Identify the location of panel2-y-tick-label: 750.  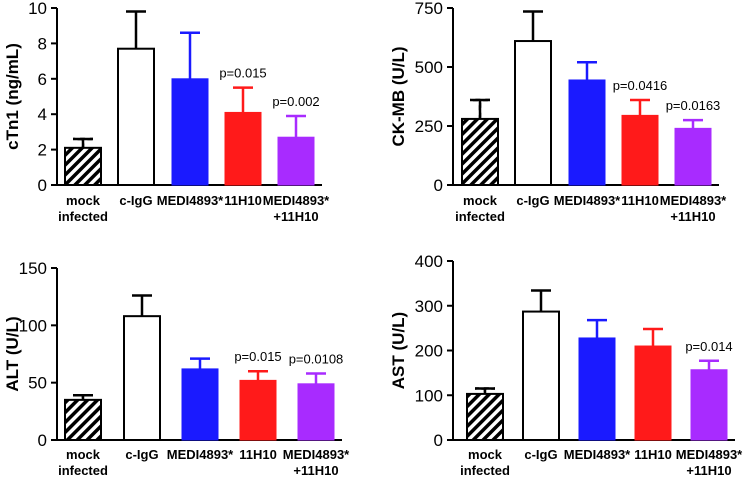
(429, 9).